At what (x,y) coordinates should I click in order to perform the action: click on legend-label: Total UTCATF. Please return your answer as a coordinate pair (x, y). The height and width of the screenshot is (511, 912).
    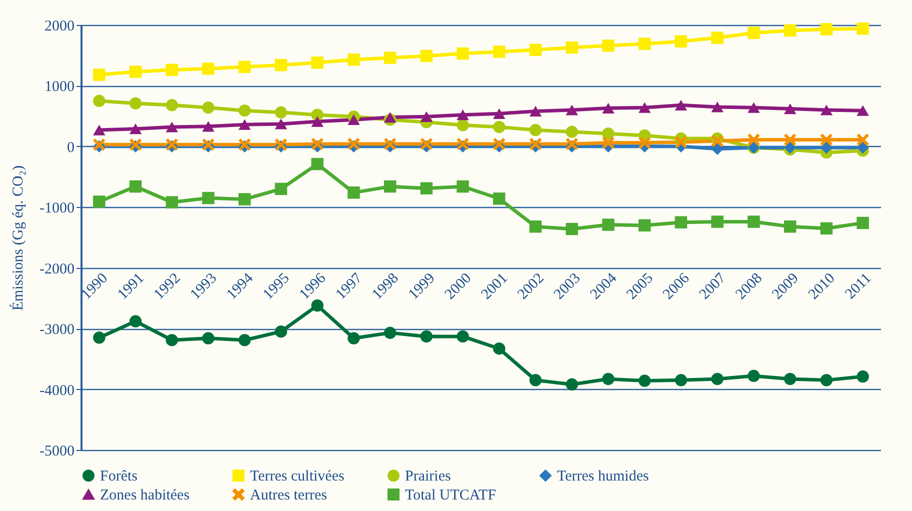
    Looking at the image, I should click on (450, 496).